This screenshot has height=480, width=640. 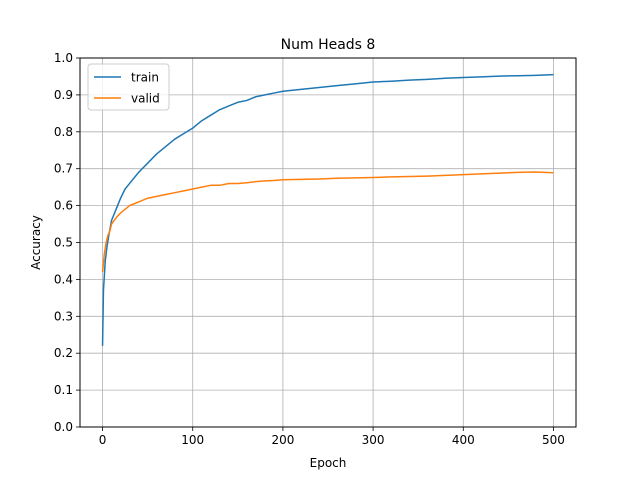 What do you see at coordinates (103, 440) in the screenshot?
I see `x-tick-label: 0` at bounding box center [103, 440].